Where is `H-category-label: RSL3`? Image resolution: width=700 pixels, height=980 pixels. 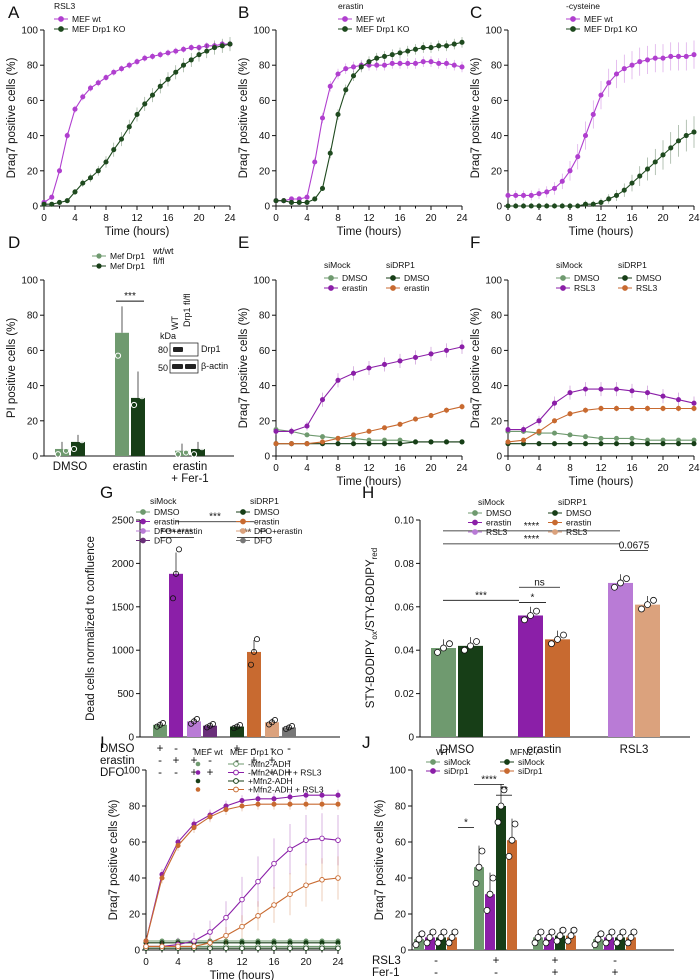 H-category-label: RSL3 is located at coordinates (634, 750).